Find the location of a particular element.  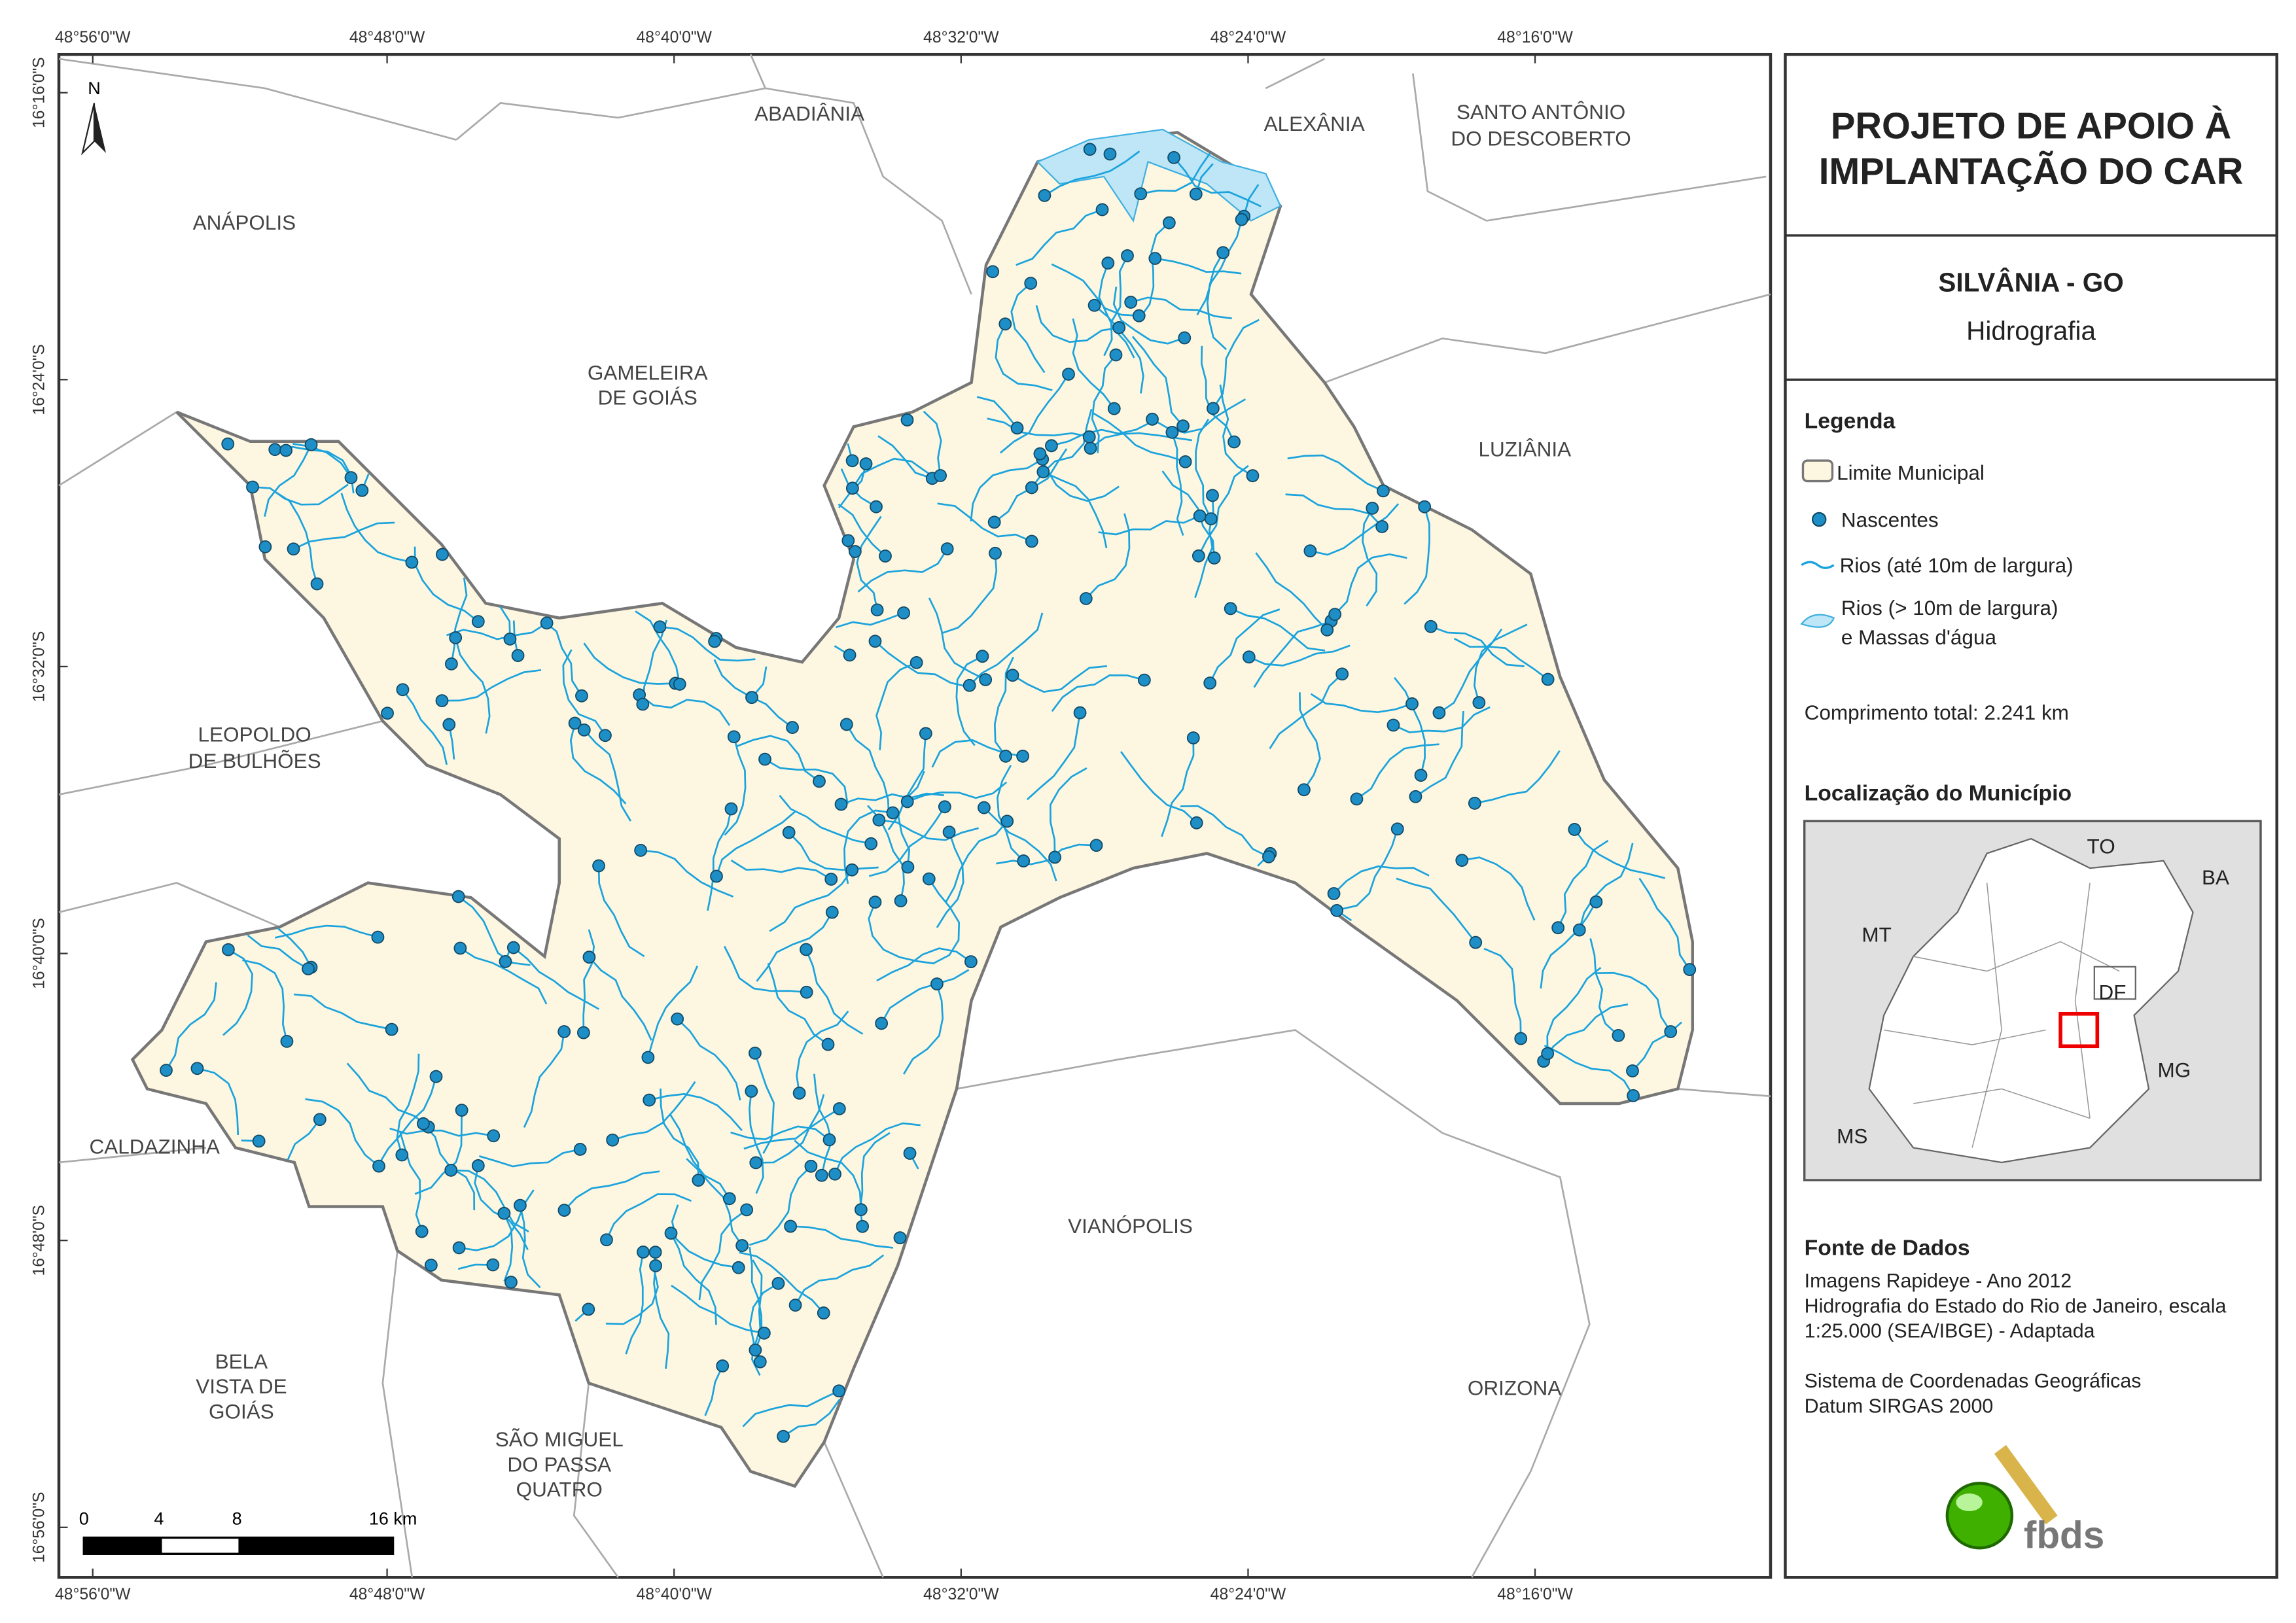

neighbor-label: QUATRO is located at coordinates (559, 1489).